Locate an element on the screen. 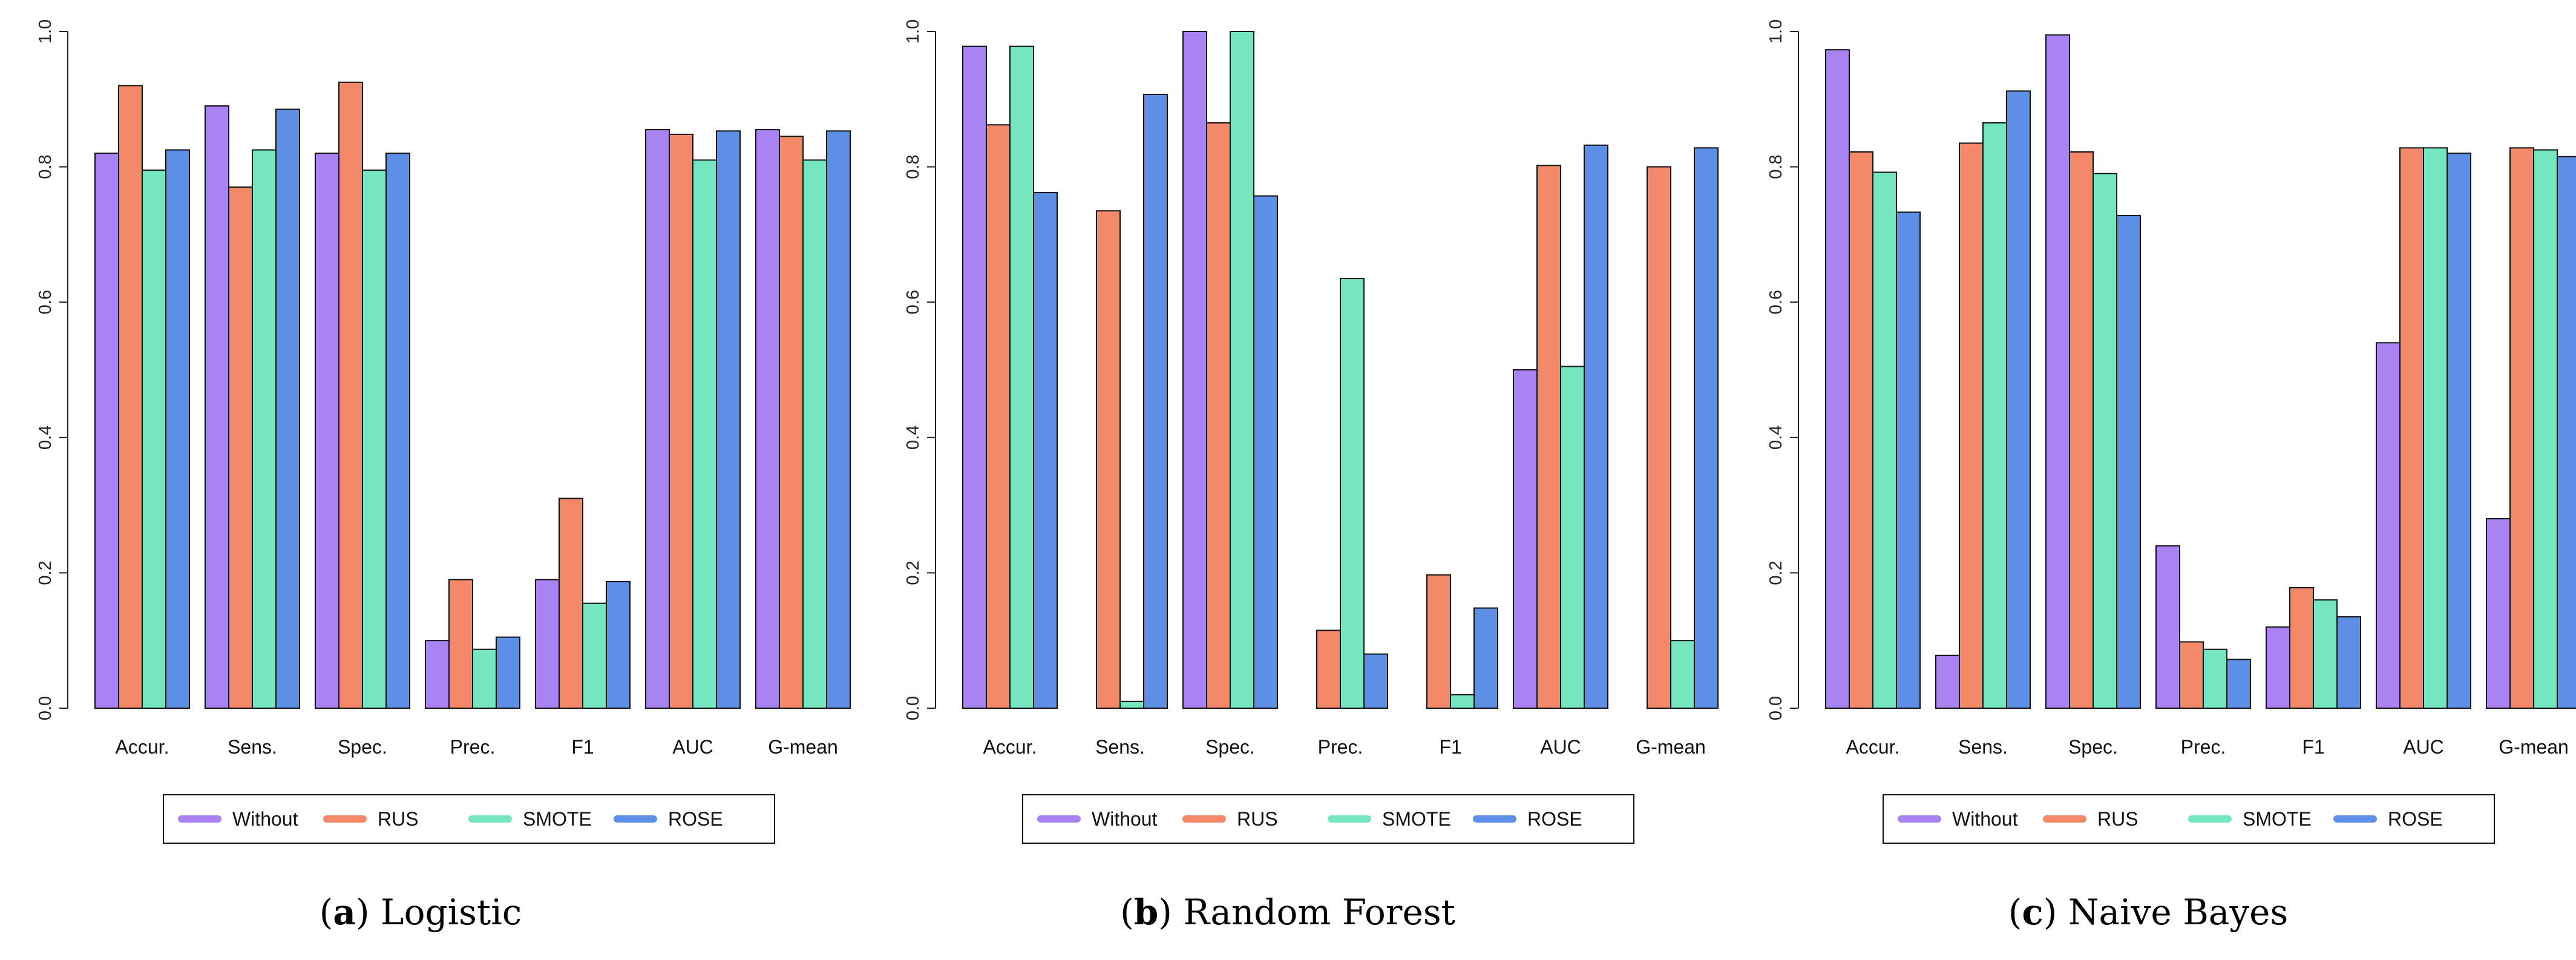 The width and height of the screenshot is (2576, 960). caption-panel-label: c is located at coordinates (2032, 912).